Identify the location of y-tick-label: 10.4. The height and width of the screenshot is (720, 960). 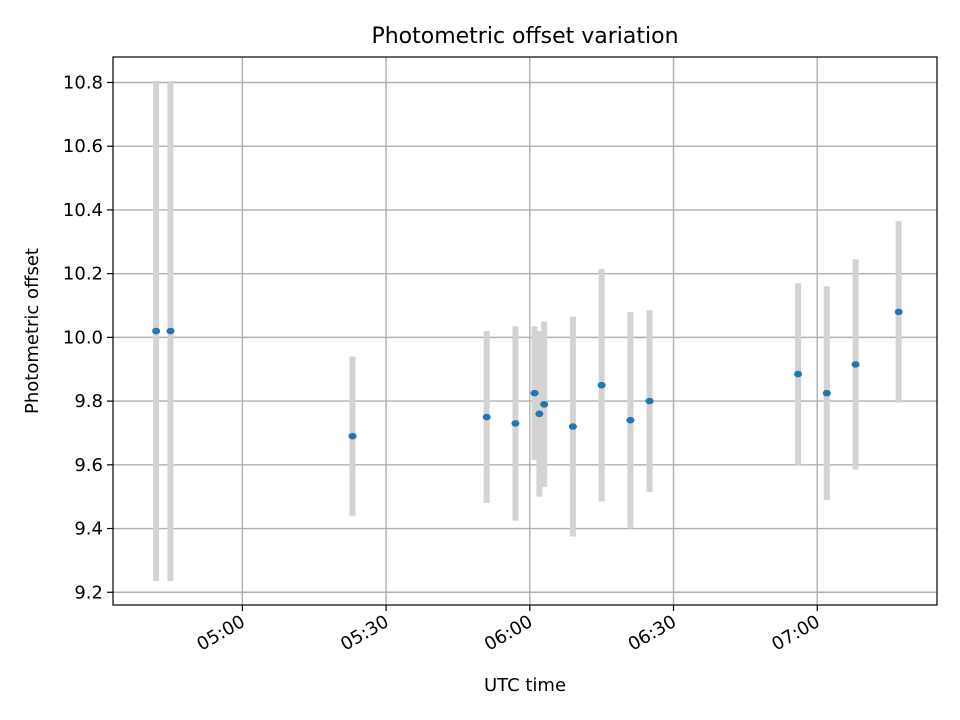
(83, 210).